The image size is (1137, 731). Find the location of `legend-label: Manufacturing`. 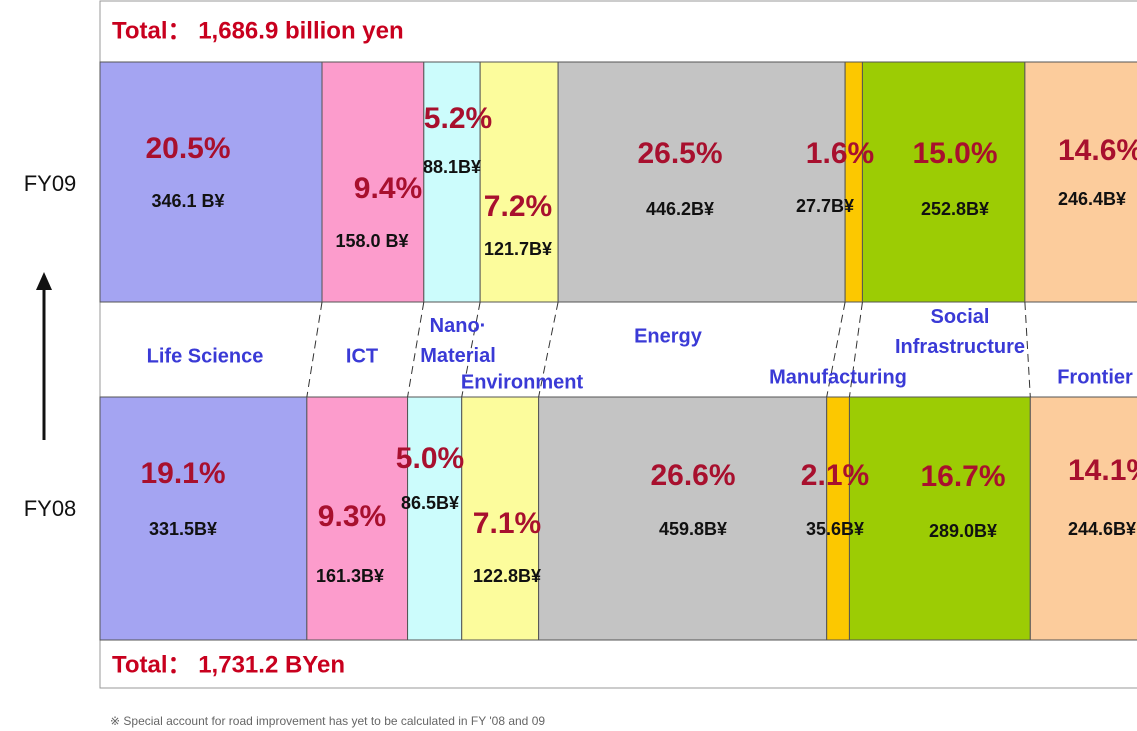

legend-label: Manufacturing is located at coordinates (838, 377).